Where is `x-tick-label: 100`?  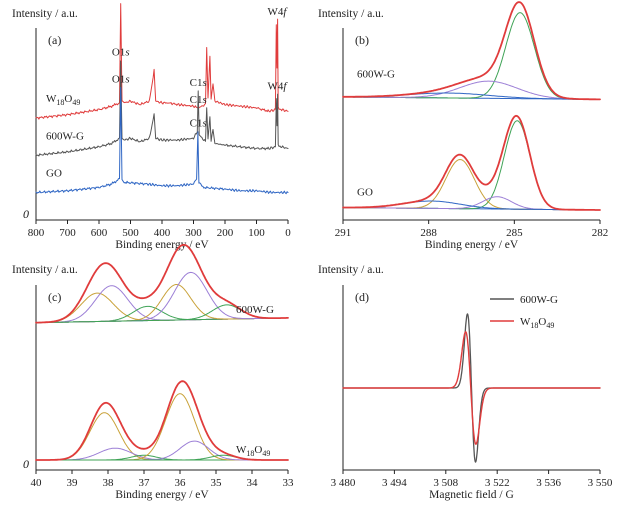
x-tick-label: 100 is located at coordinates (256, 233).